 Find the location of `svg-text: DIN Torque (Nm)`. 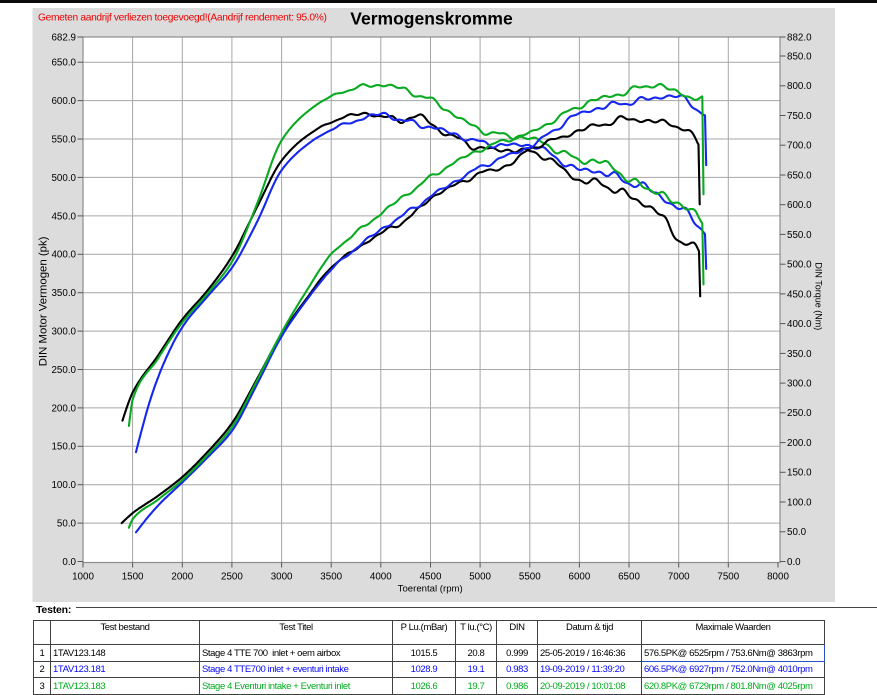

svg-text: DIN Torque (Nm) is located at coordinates (819, 296).